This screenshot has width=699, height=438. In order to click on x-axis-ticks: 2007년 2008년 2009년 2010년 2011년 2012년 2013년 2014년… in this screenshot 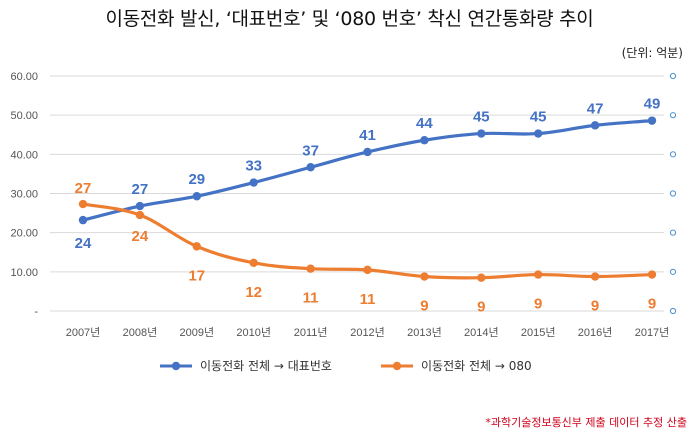, I will do `click(368, 332)`.